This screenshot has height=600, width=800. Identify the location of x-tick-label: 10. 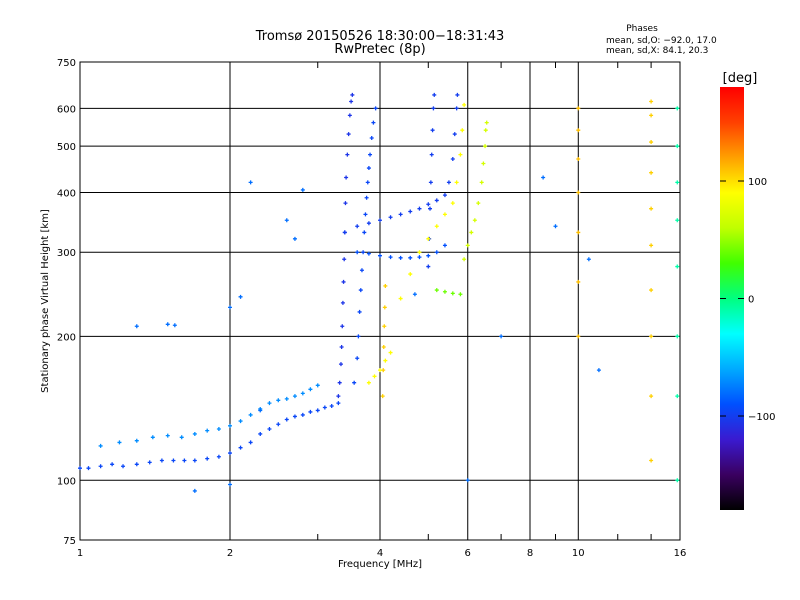
(578, 553).